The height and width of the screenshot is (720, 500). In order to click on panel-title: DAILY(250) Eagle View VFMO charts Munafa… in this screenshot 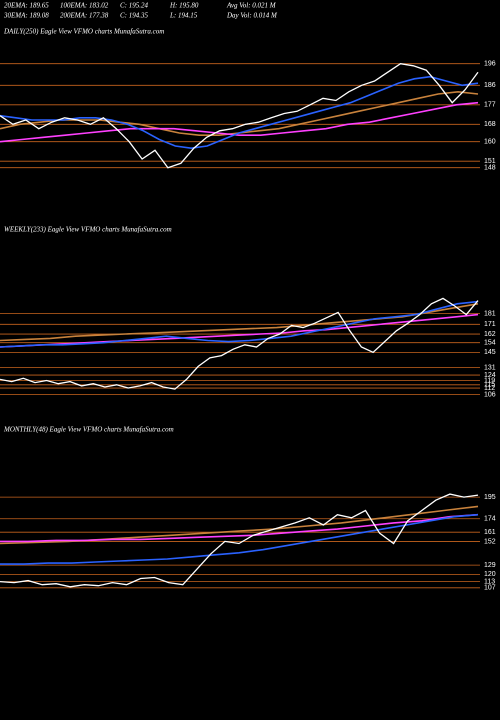, I will do `click(83, 32)`.